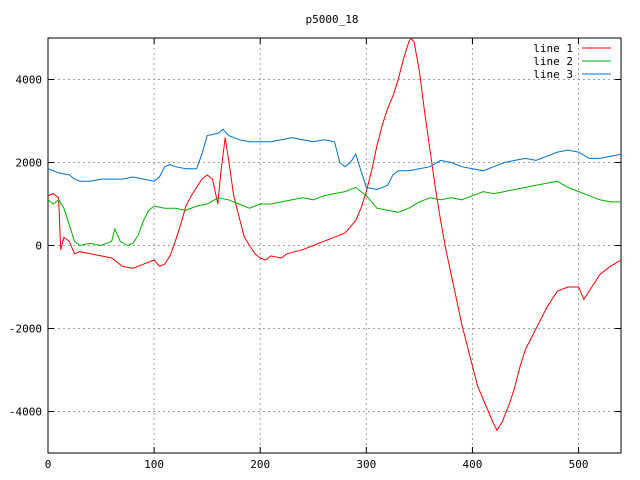 The height and width of the screenshot is (480, 640). I want to click on x-tick-label: 0, so click(48, 464).